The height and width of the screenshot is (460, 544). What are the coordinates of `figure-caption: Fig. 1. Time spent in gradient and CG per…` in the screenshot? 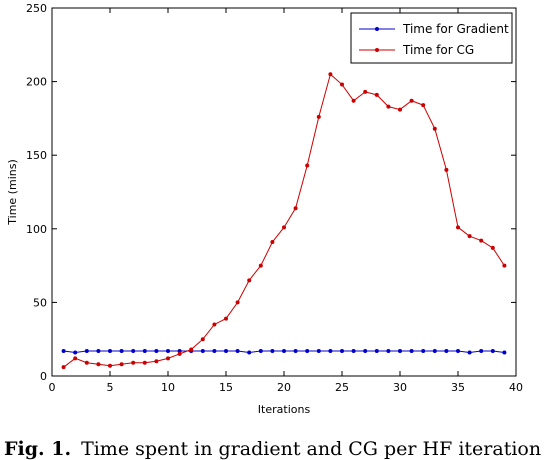 It's located at (274, 449).